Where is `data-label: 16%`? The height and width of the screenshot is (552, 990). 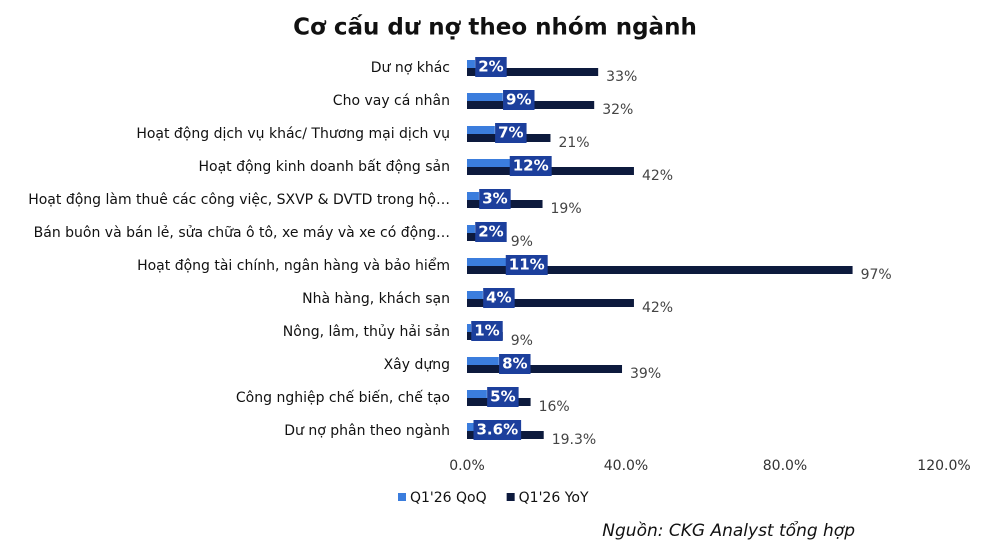 data-label: 16% is located at coordinates (554, 407).